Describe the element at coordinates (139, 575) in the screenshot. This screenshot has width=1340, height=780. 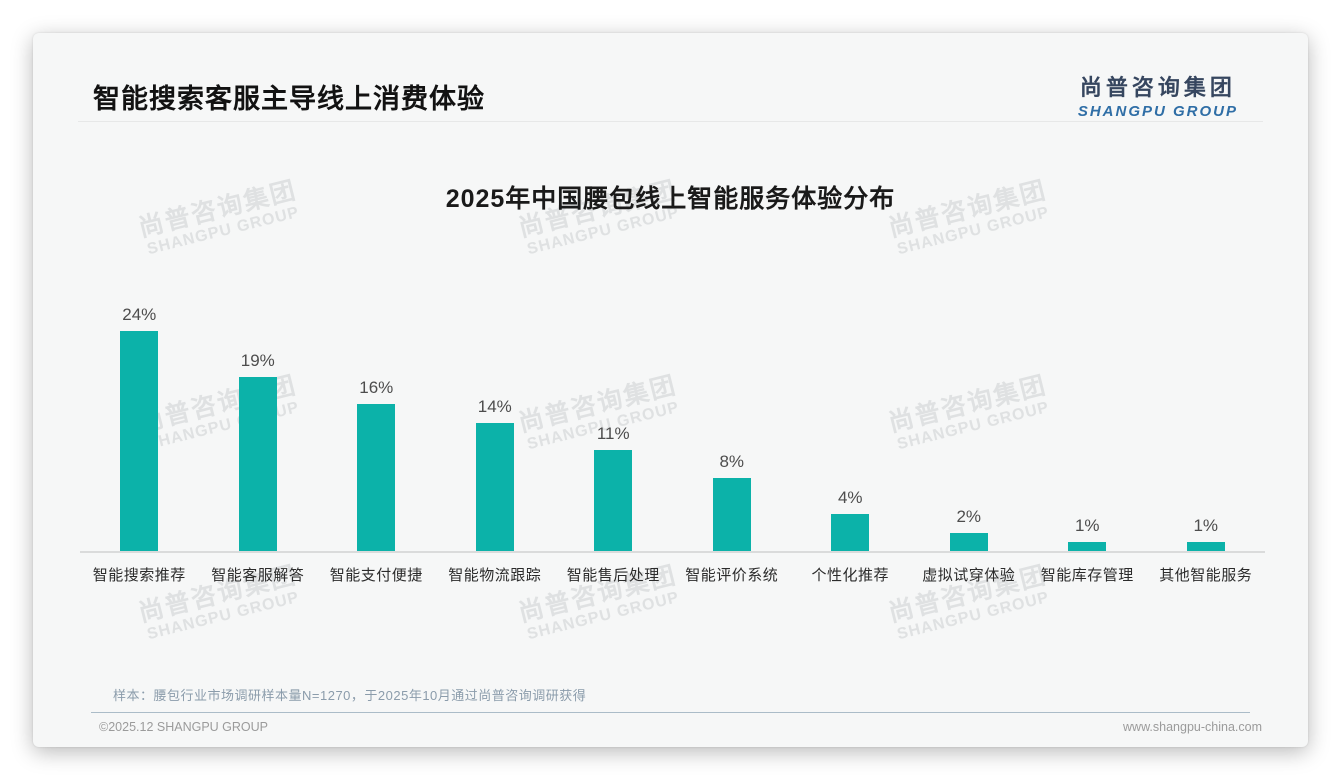
I see `category-label: 智能搜索推荐` at that location.